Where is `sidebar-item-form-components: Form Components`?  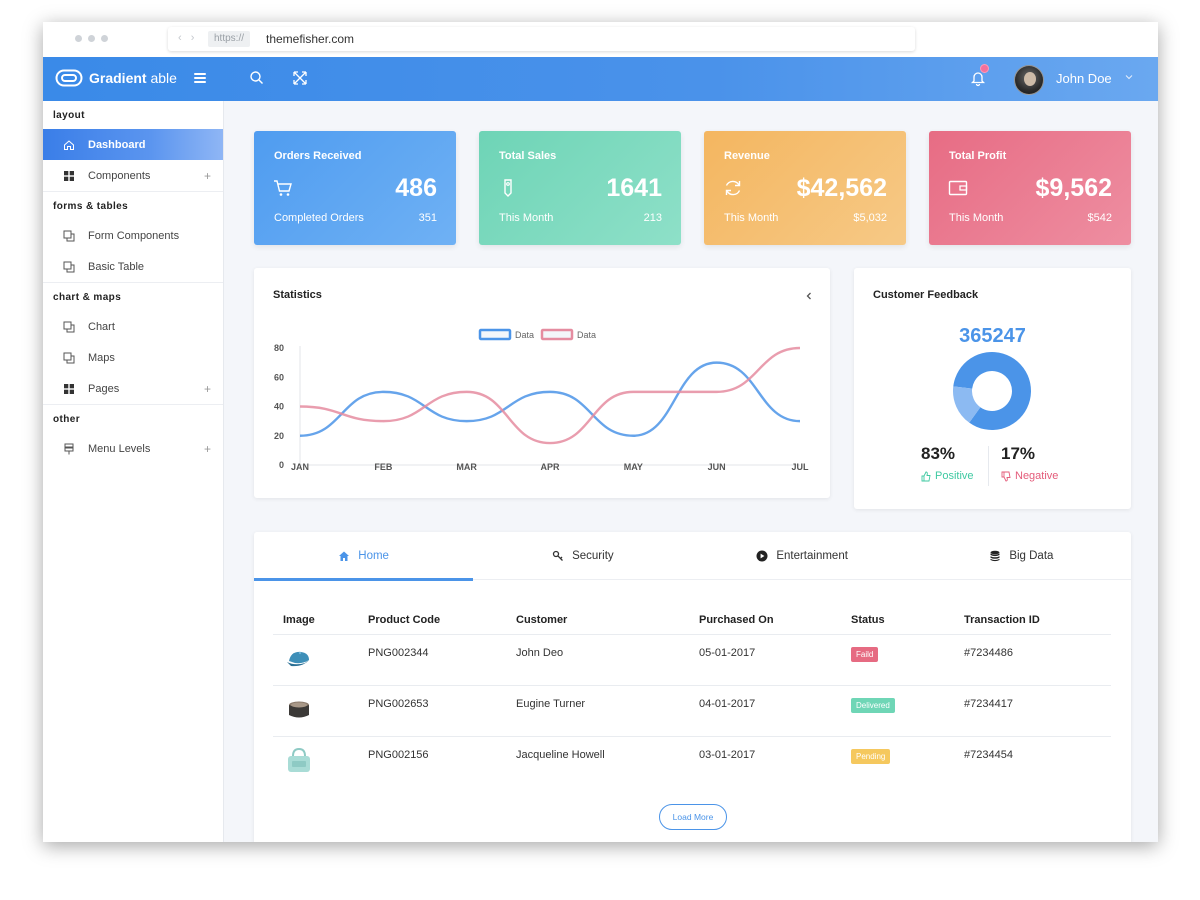 sidebar-item-form-components: Form Components is located at coordinates (133, 235).